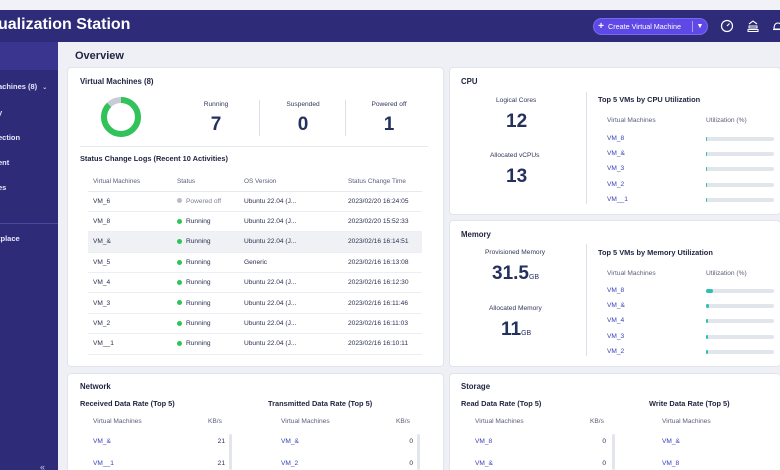  What do you see at coordinates (320, 403) in the screenshot?
I see `transmitted-title: Transmitted Data Rate (Top 5)` at bounding box center [320, 403].